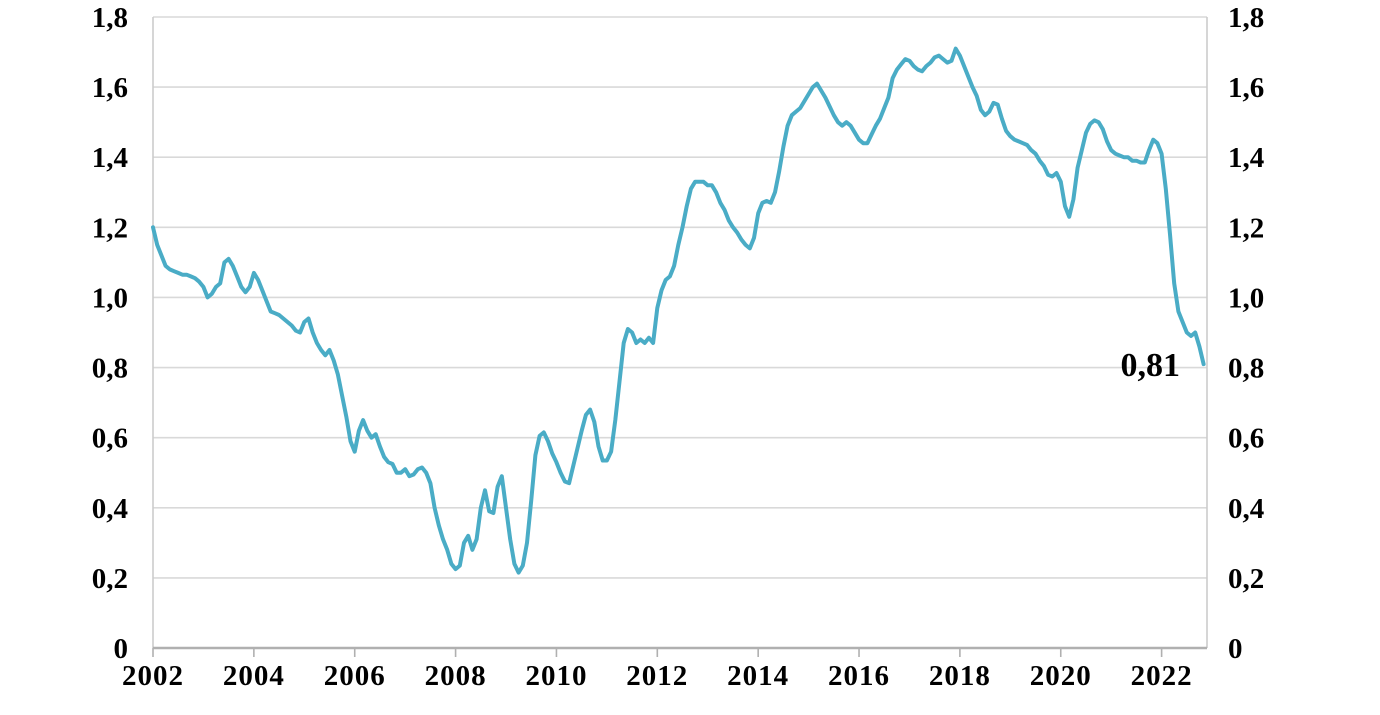 This screenshot has height=715, width=1380. What do you see at coordinates (556, 676) in the screenshot?
I see `x-axis-label: 2010` at bounding box center [556, 676].